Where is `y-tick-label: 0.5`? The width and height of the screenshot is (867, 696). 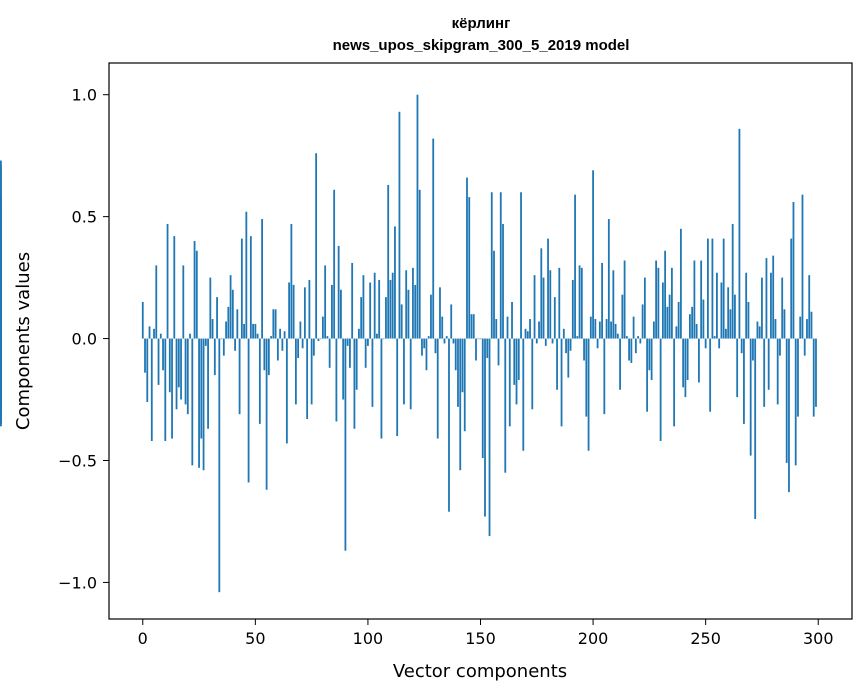 y-tick-label: 0.5 is located at coordinates (84, 217).